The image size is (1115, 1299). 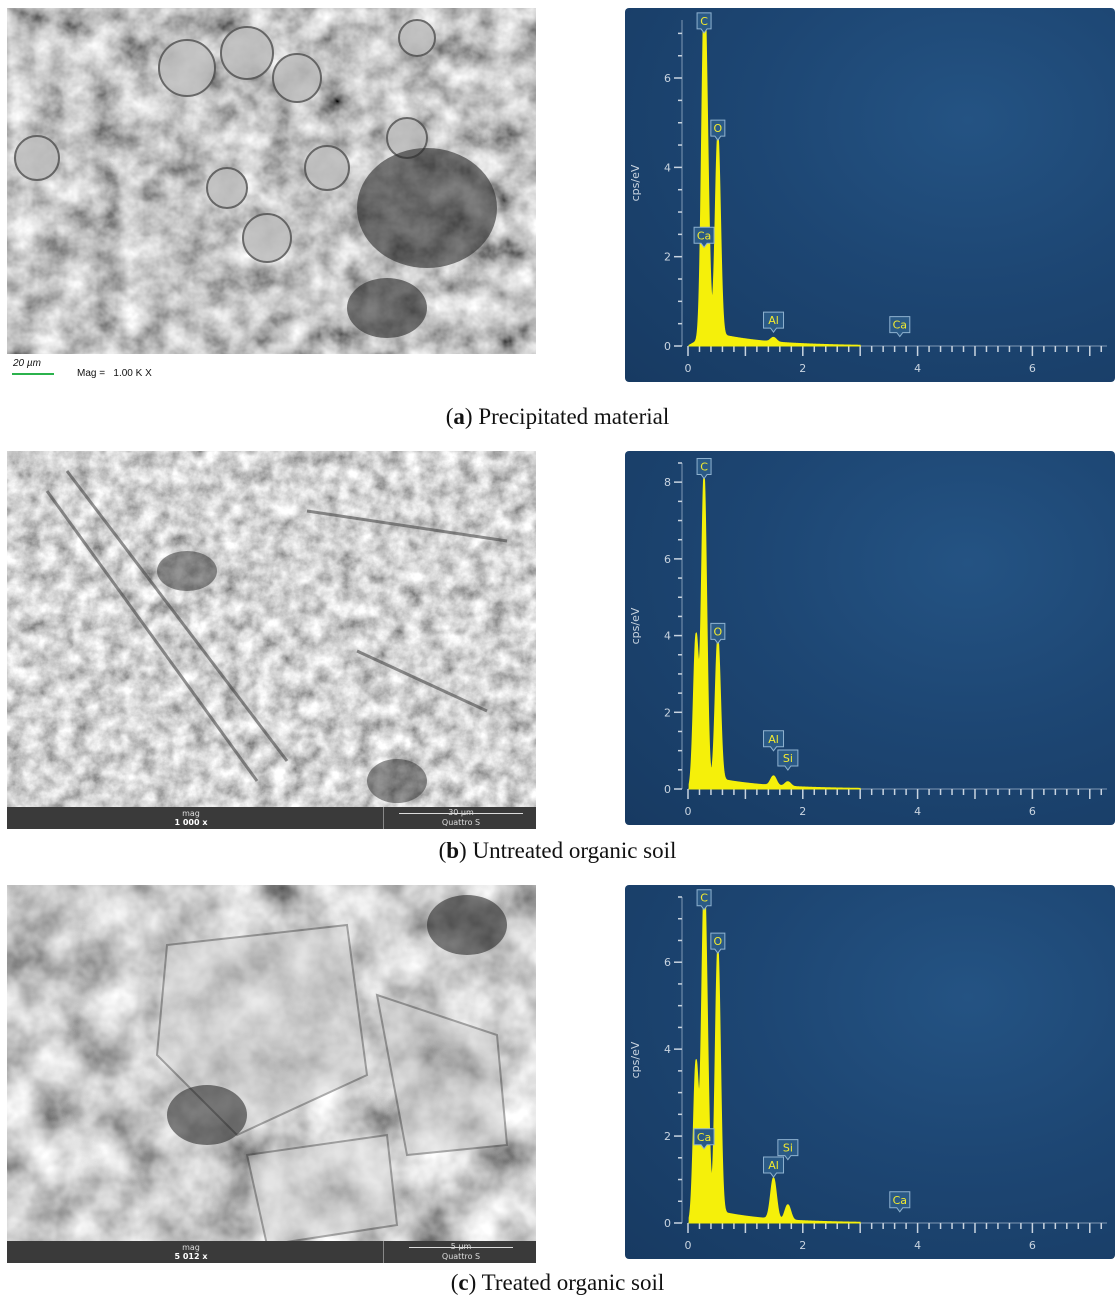 I want to click on scale-label-a: 20 µm, so click(x=27, y=363).